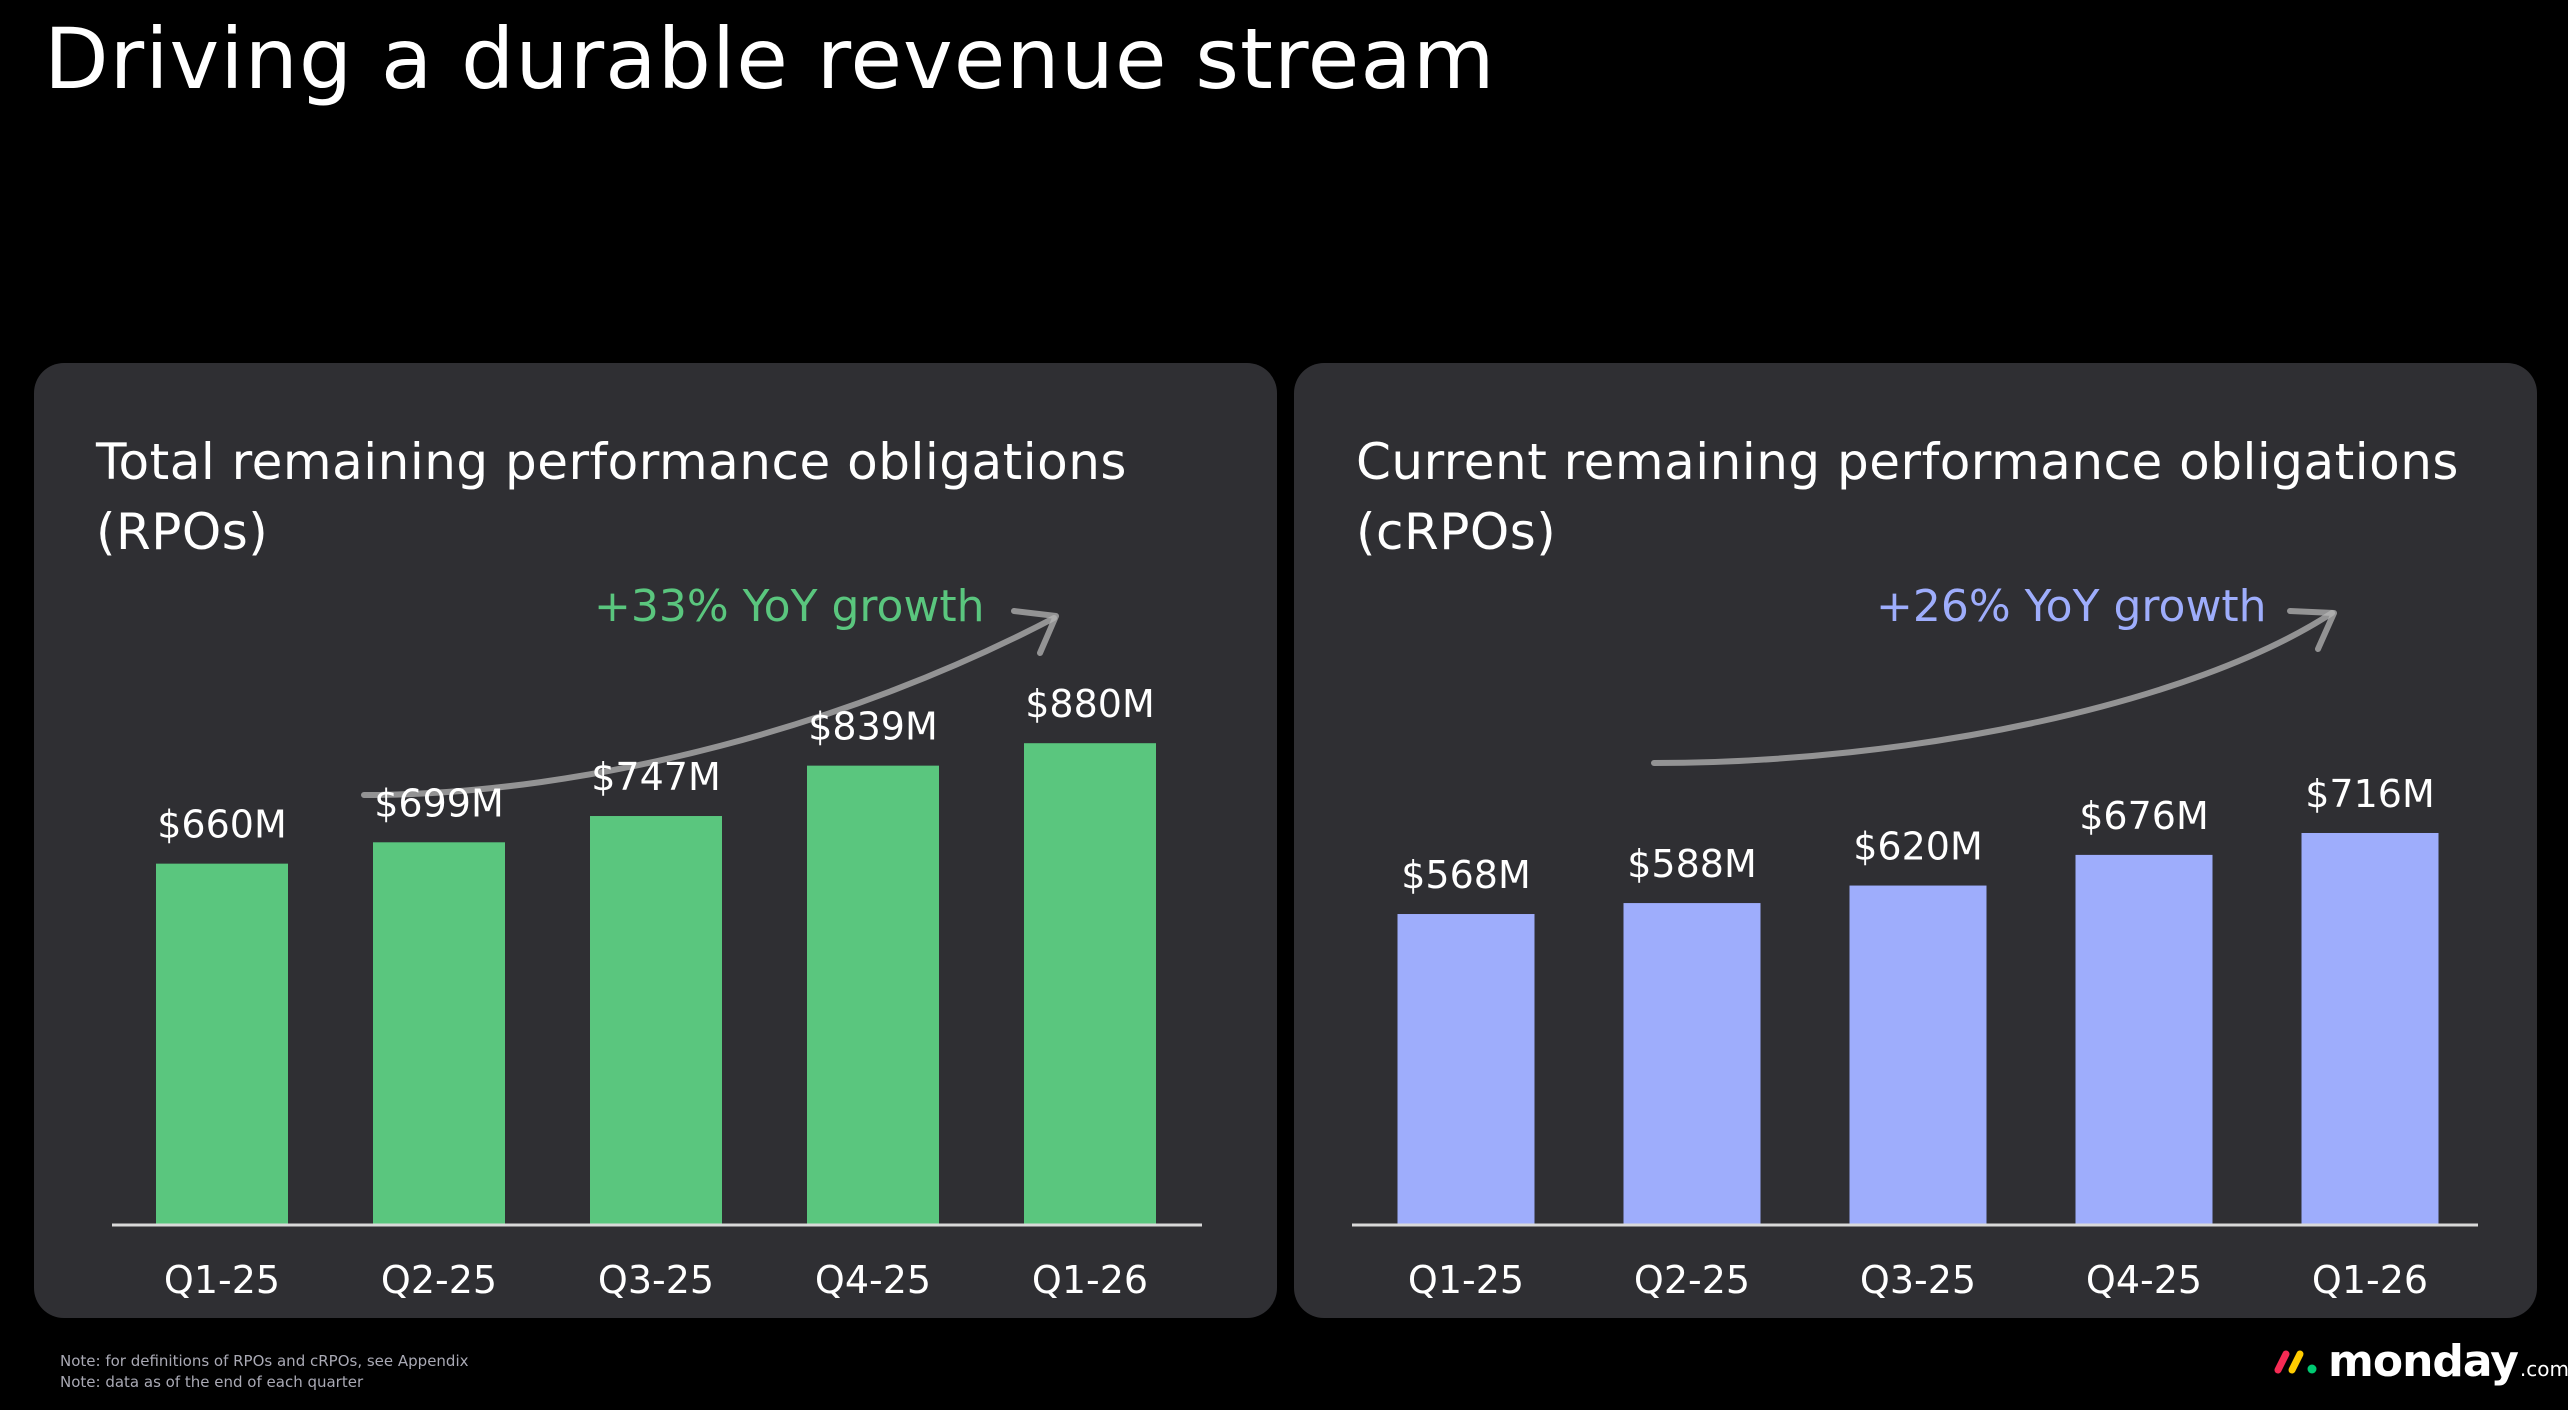 The height and width of the screenshot is (1410, 2568). What do you see at coordinates (2295, 1362) in the screenshot?
I see `monday-logo-mark-icon` at bounding box center [2295, 1362].